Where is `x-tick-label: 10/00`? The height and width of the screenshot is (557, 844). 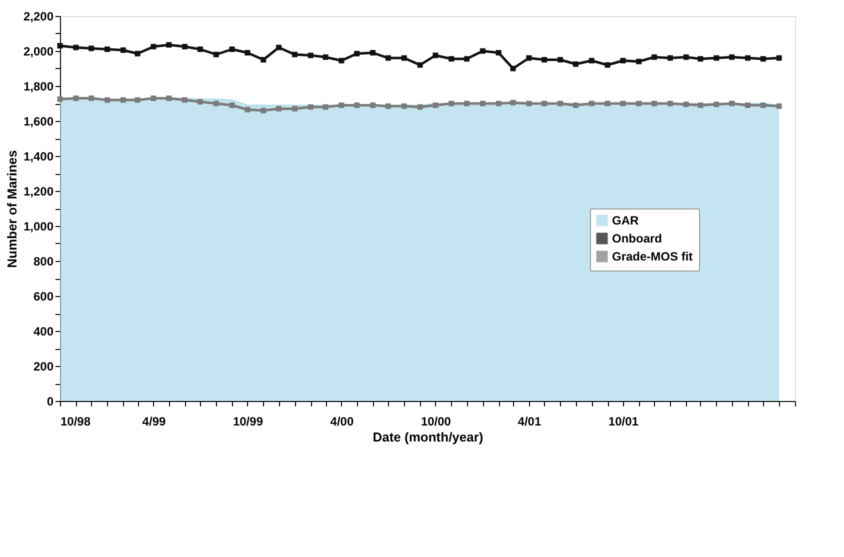
x-tick-label: 10/00 is located at coordinates (436, 421).